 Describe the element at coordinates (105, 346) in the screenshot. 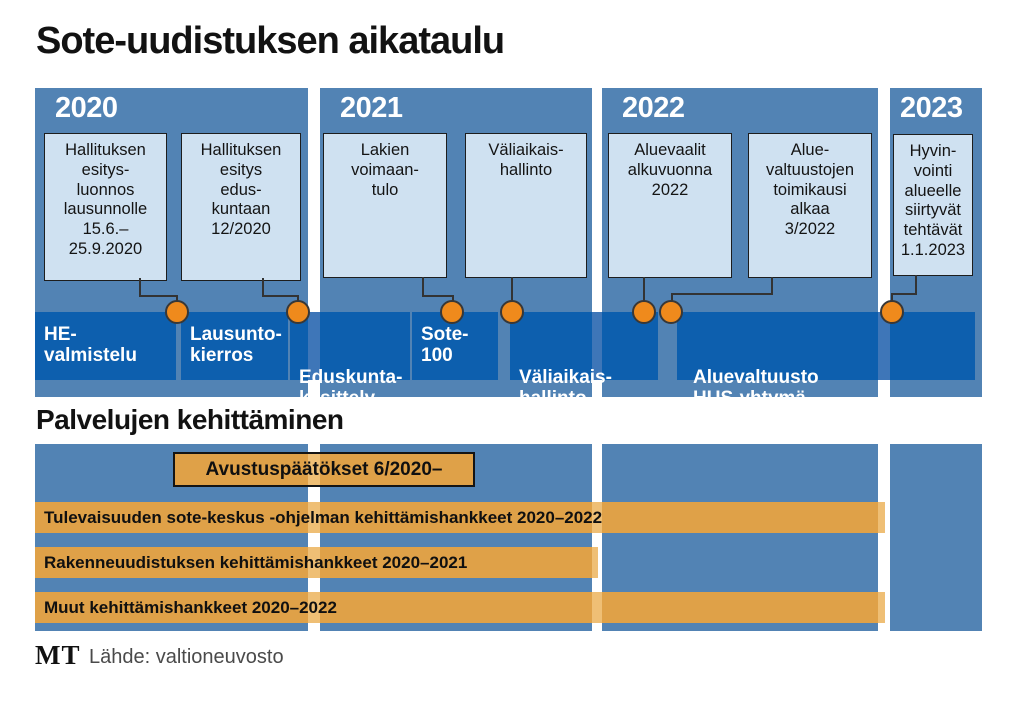

I see `phase-segment: HE- valmistelu` at that location.